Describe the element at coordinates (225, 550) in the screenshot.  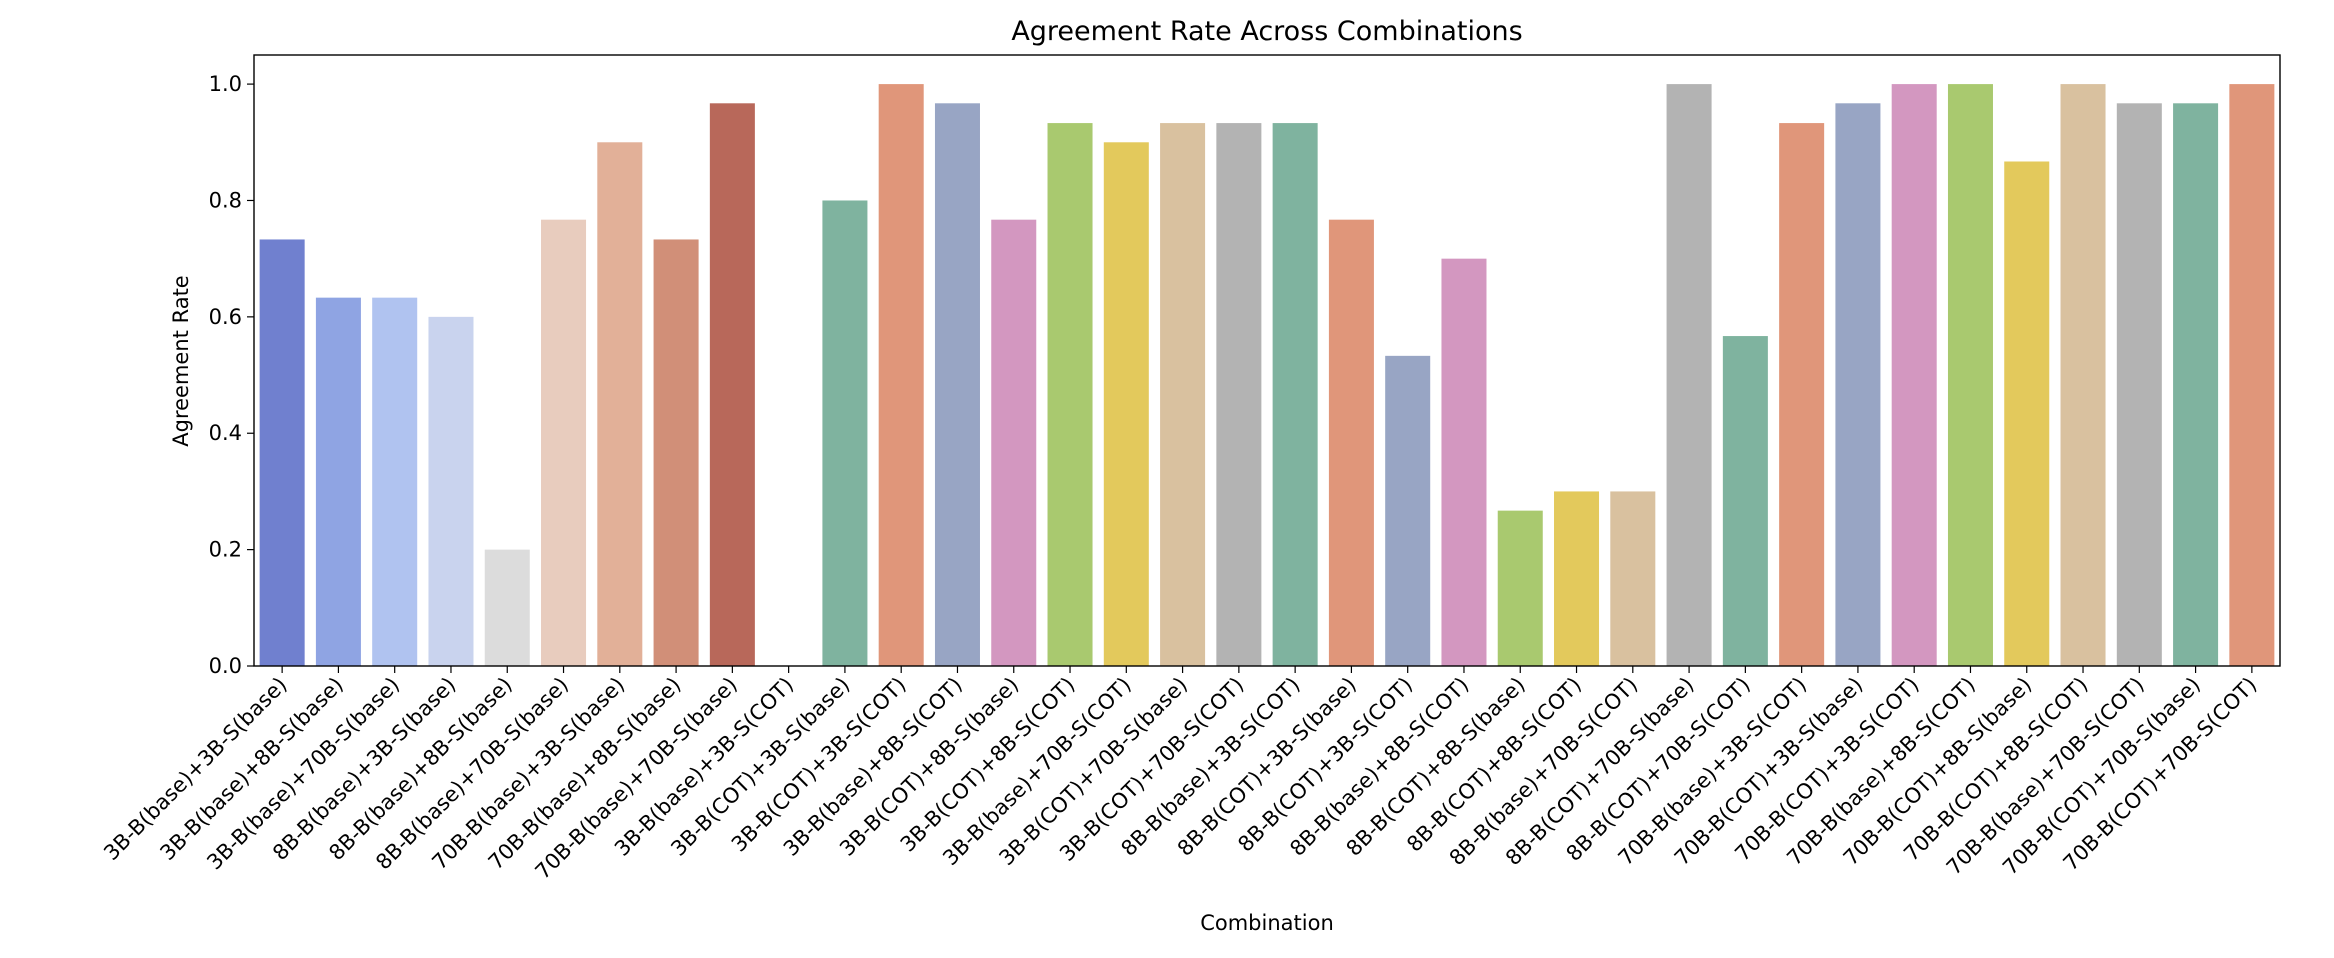
I see `y-tick-label: 0.2` at that location.